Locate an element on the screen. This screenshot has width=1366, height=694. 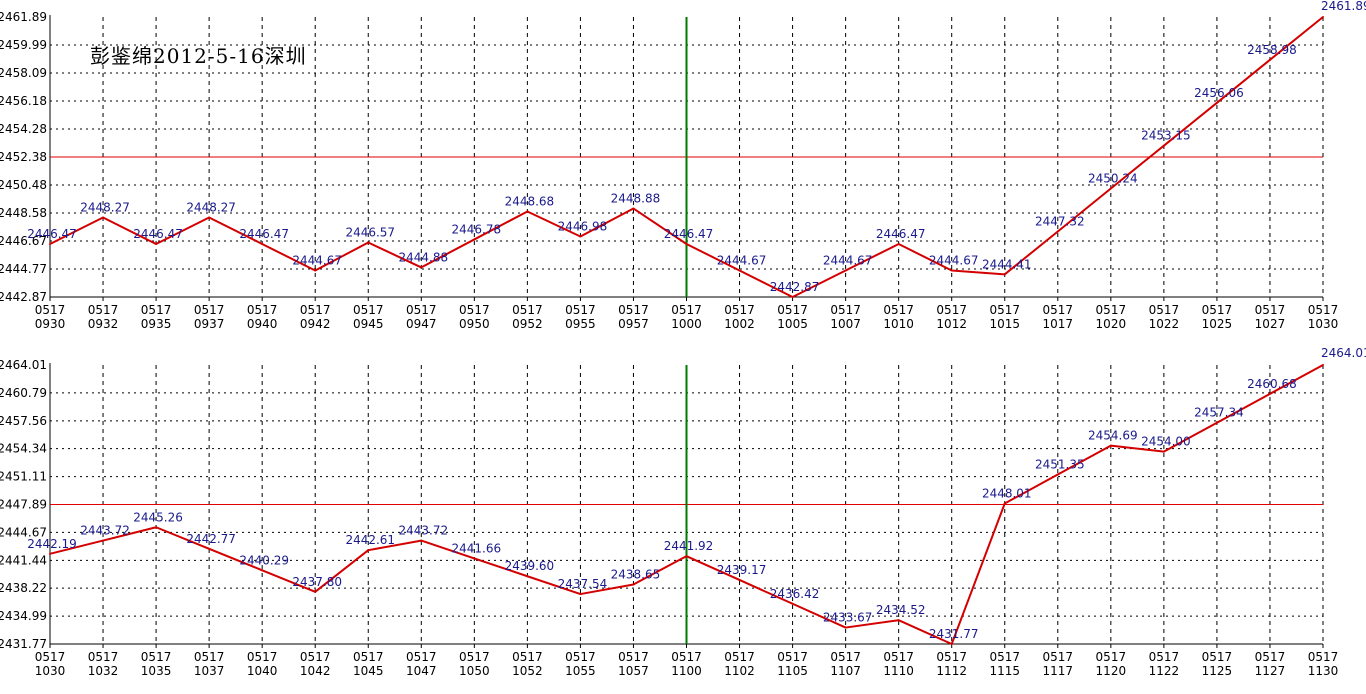
data-label: 2443.72 is located at coordinates (423, 531).